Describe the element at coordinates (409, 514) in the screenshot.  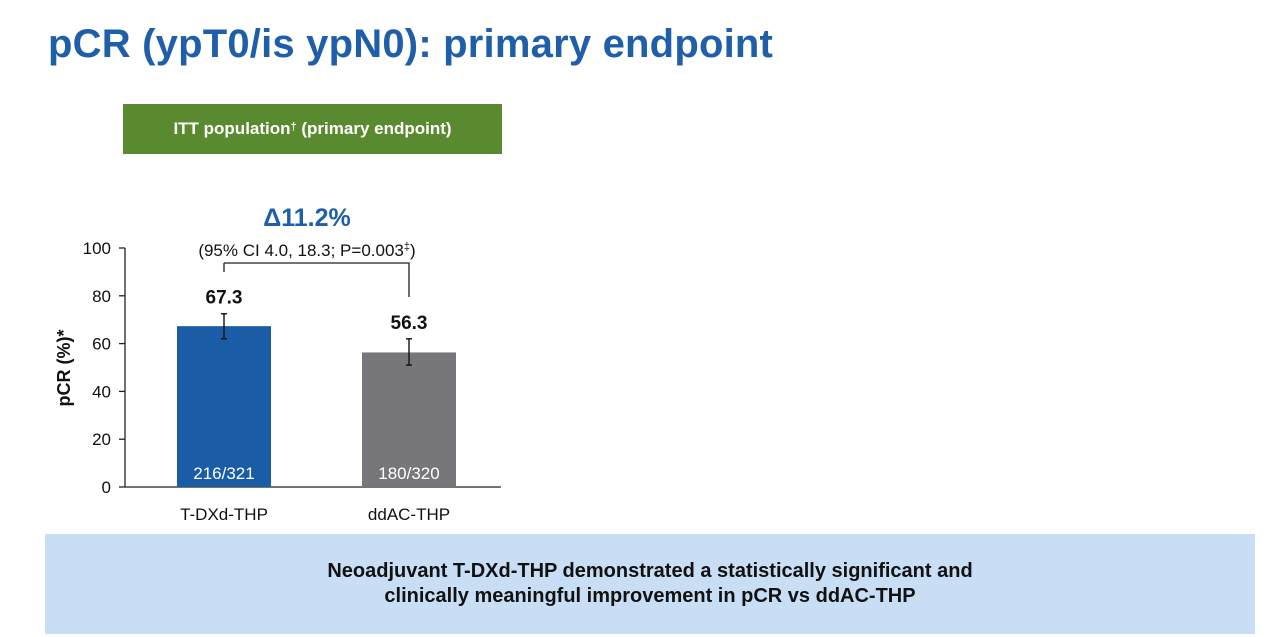
I see `x-tick-label: ddAC-THP` at that location.